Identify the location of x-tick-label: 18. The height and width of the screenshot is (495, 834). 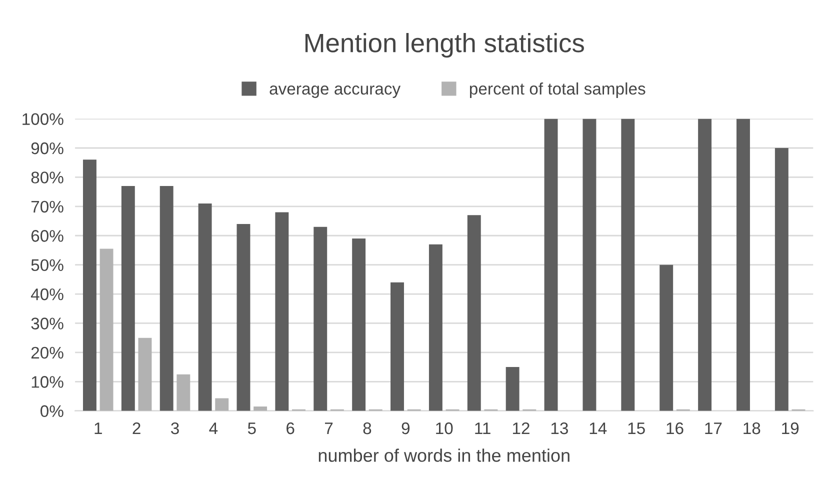
(752, 428).